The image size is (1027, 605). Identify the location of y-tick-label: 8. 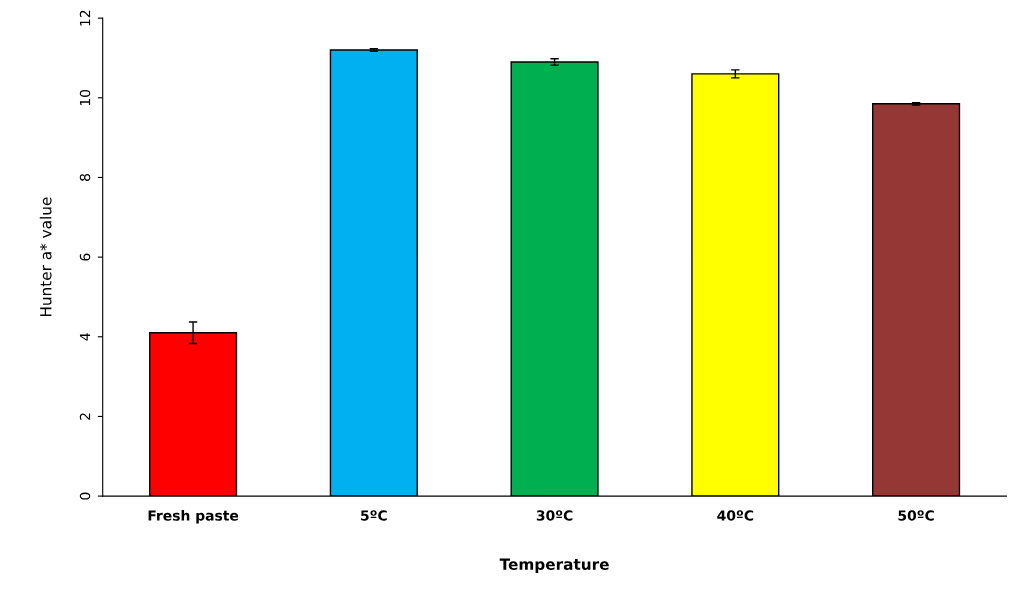
(85, 177).